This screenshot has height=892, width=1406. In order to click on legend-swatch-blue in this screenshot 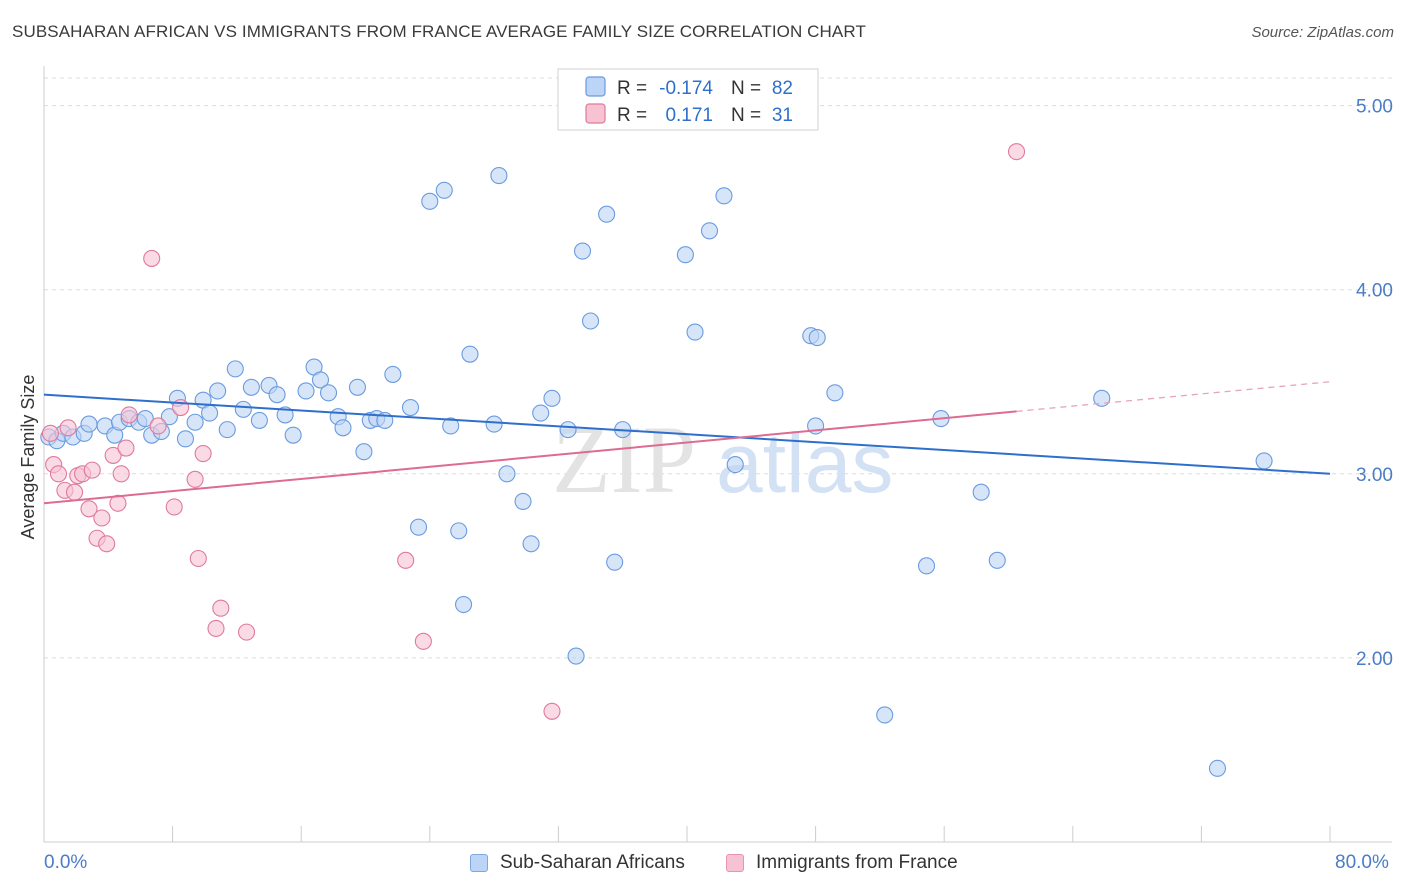, I will do `click(479, 863)`.